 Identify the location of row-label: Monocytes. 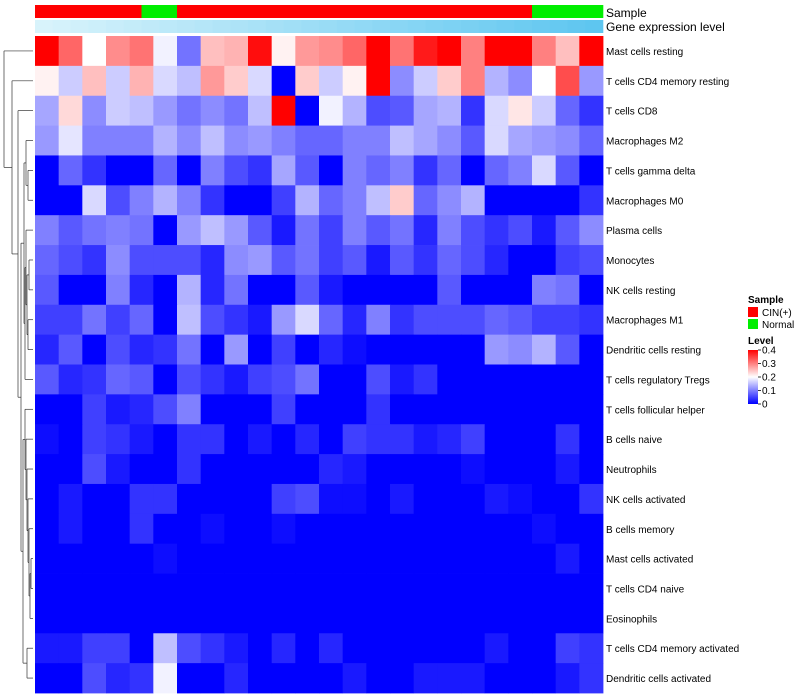
(630, 261).